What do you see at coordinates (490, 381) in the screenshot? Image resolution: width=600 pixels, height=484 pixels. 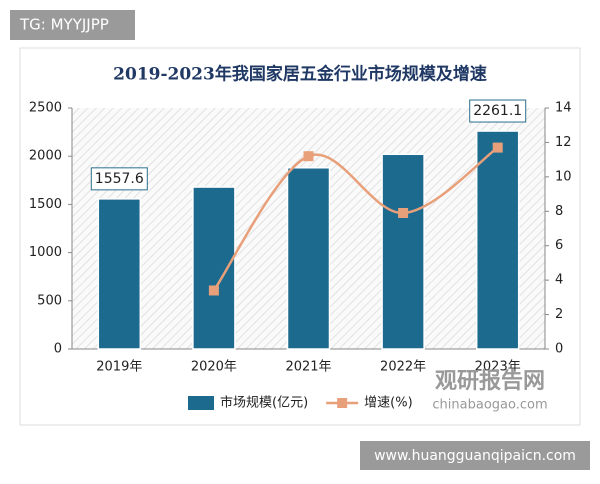 I see `brand: 观研报告网` at bounding box center [490, 381].